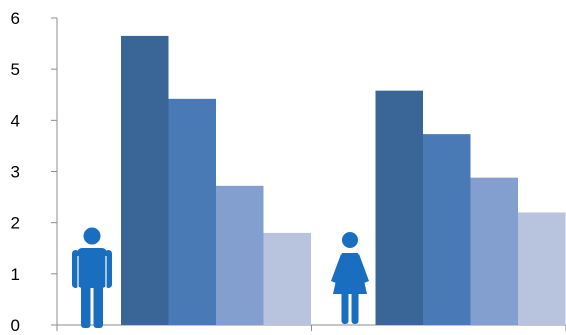 The width and height of the screenshot is (566, 335). I want to click on man-icon, so click(92, 277).